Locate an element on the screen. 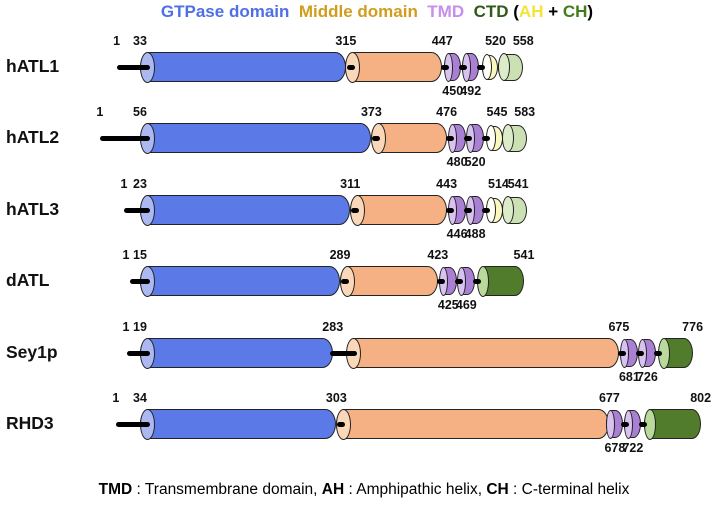 The width and height of the screenshot is (728, 514). legend-item: ) is located at coordinates (590, 11).